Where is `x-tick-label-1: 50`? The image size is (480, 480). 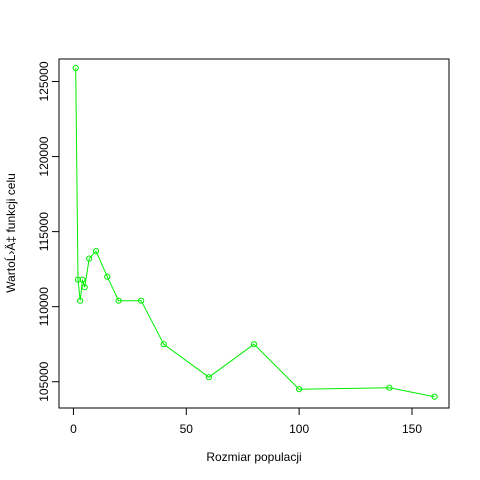 x-tick-label-1: 50 is located at coordinates (187, 429).